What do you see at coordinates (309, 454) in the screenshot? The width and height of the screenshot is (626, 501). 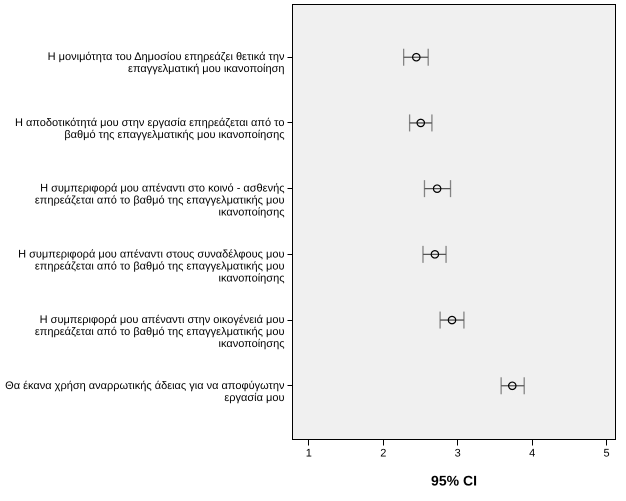 I see `x-tick-label: 1` at bounding box center [309, 454].